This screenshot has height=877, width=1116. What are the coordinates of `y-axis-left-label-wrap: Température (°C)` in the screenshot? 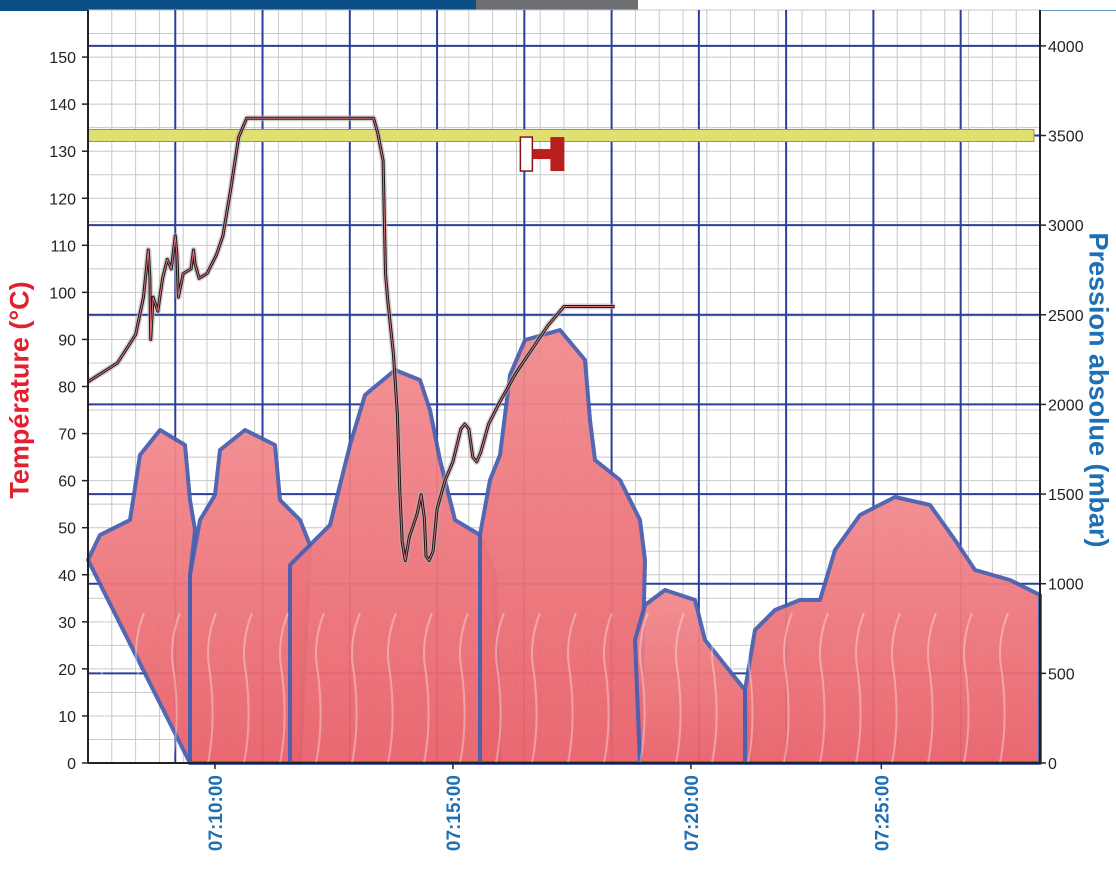 It's located at (20, 438).